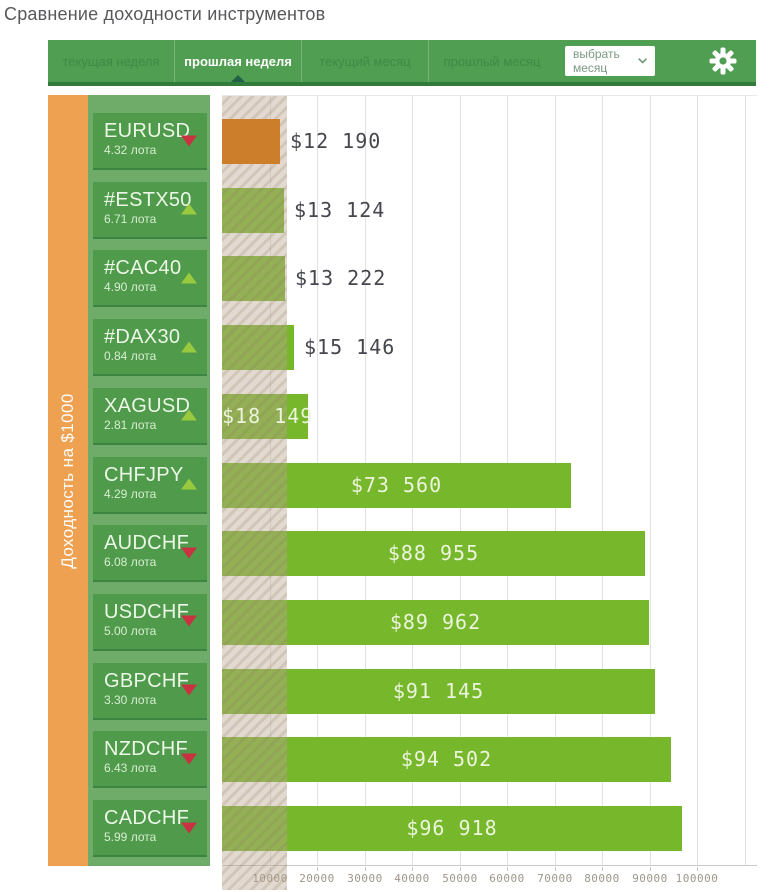  I want to click on bar-chfjpy, so click(396, 485).